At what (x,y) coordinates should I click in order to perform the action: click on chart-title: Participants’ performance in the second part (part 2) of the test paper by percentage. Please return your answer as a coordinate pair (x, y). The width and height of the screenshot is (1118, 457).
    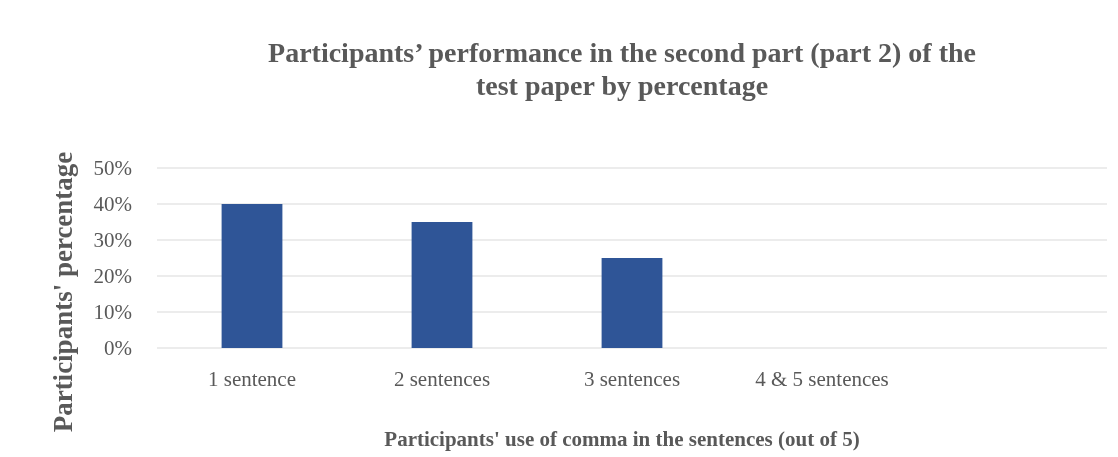
    Looking at the image, I should click on (622, 69).